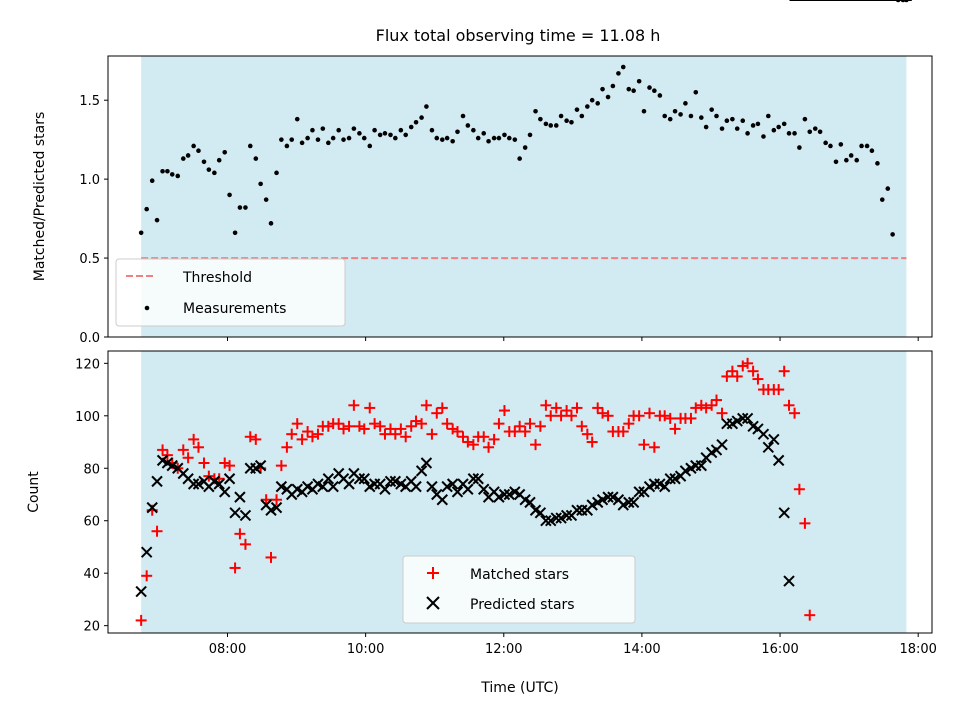 This screenshot has width=960, height=720. I want to click on count-y-tick-label: 60, so click(91, 522).